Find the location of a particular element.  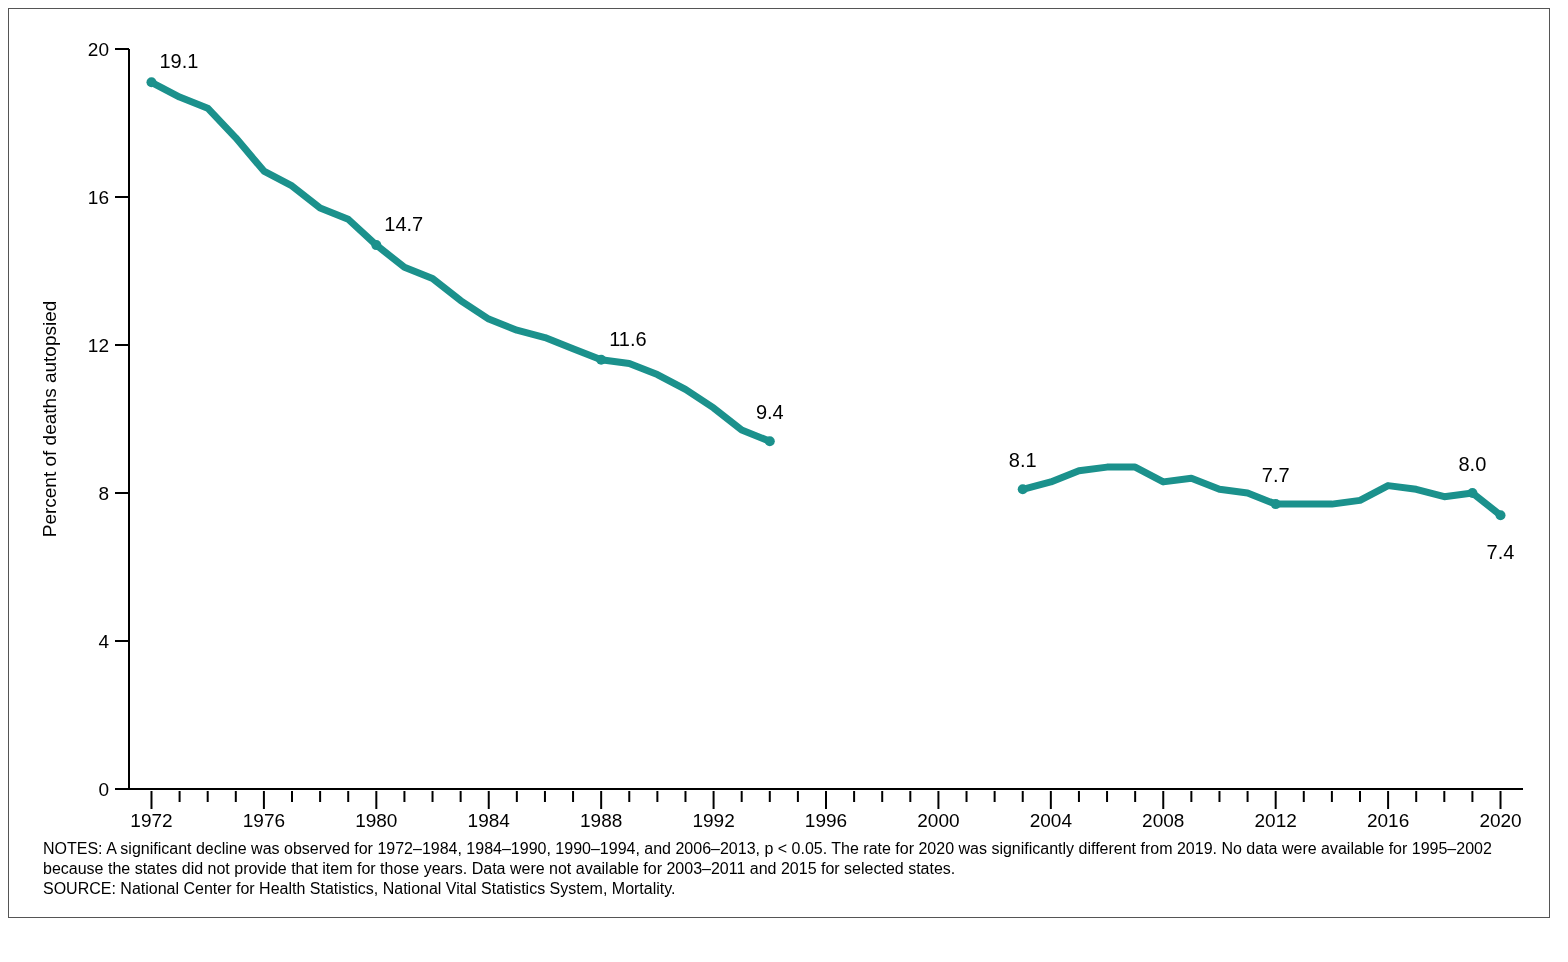

y-tick-label: 4 is located at coordinates (104, 641).